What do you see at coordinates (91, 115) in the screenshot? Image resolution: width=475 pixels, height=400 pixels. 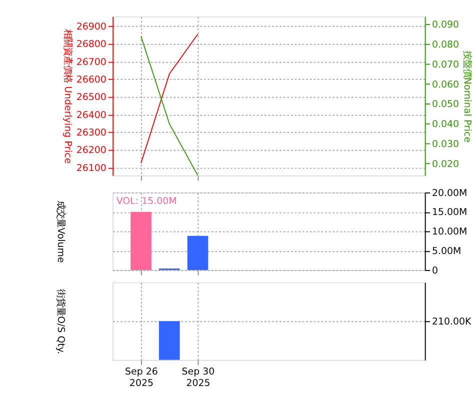 I see `y-tick-label: 26400` at bounding box center [91, 115].